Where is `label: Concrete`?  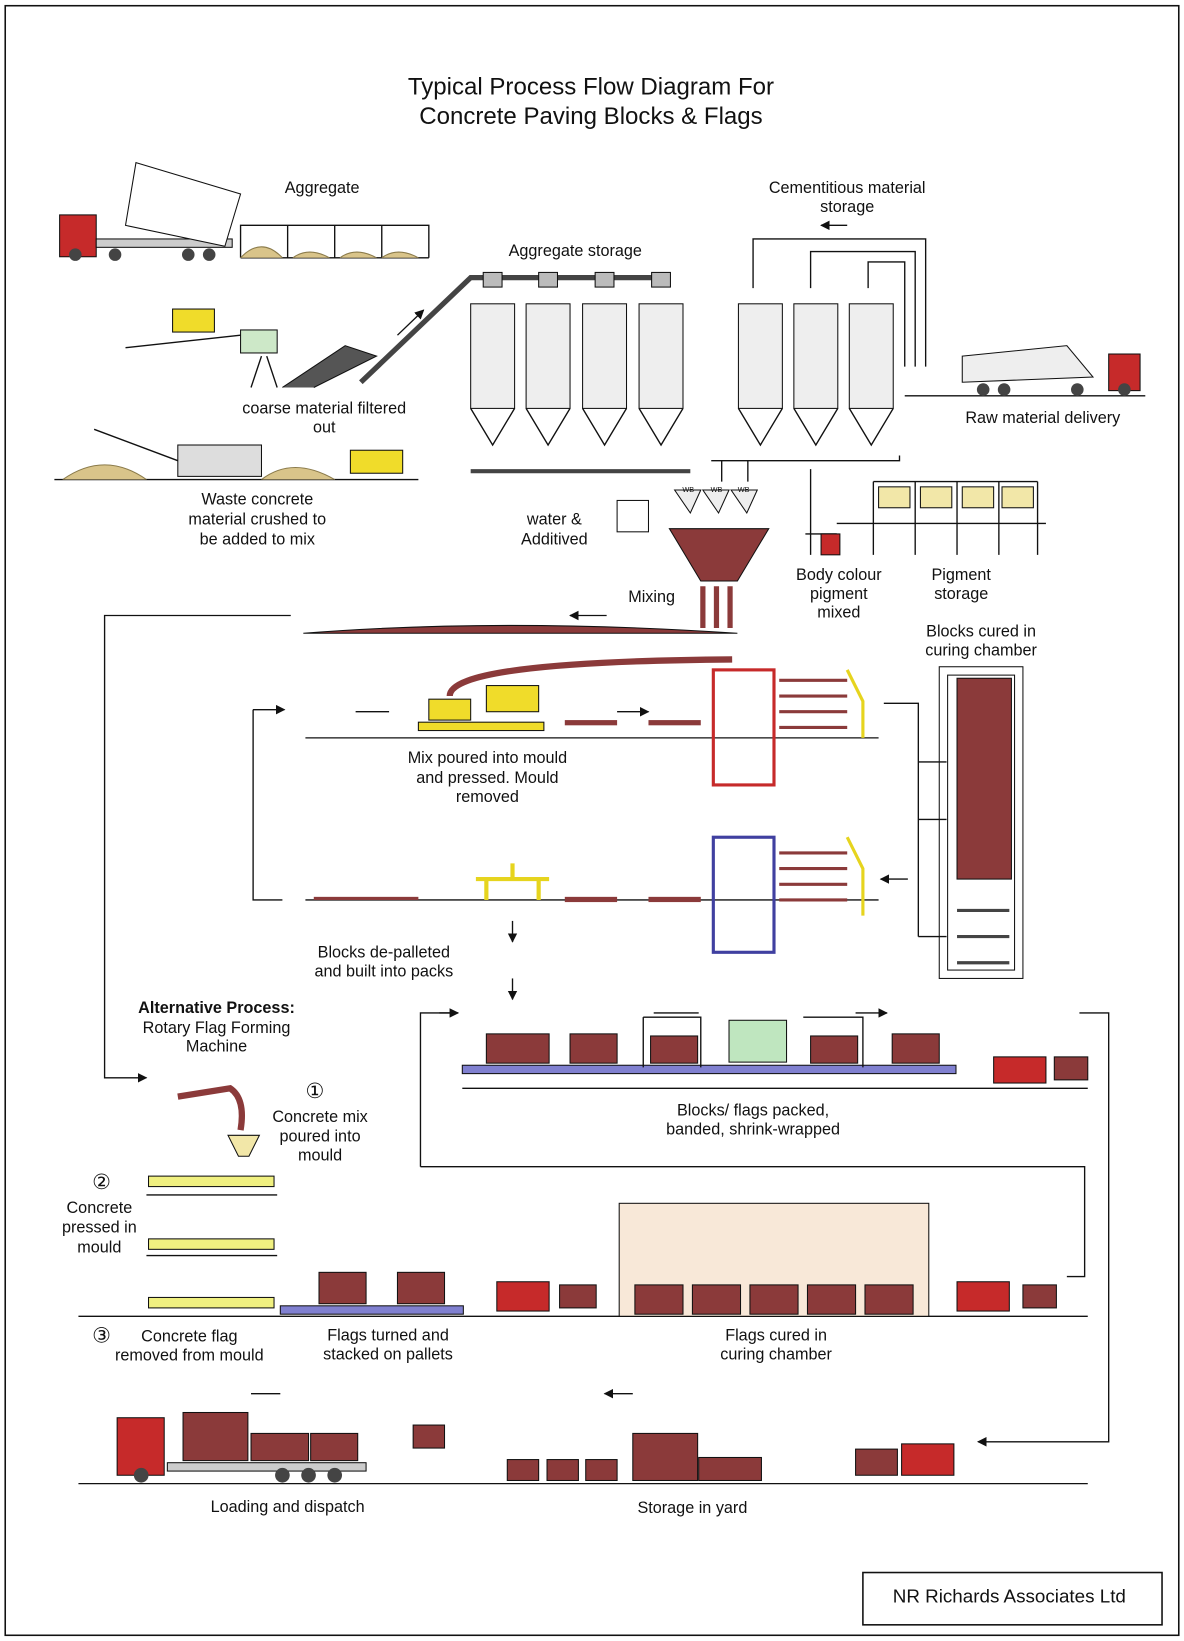 label: Concrete is located at coordinates (99, 1208).